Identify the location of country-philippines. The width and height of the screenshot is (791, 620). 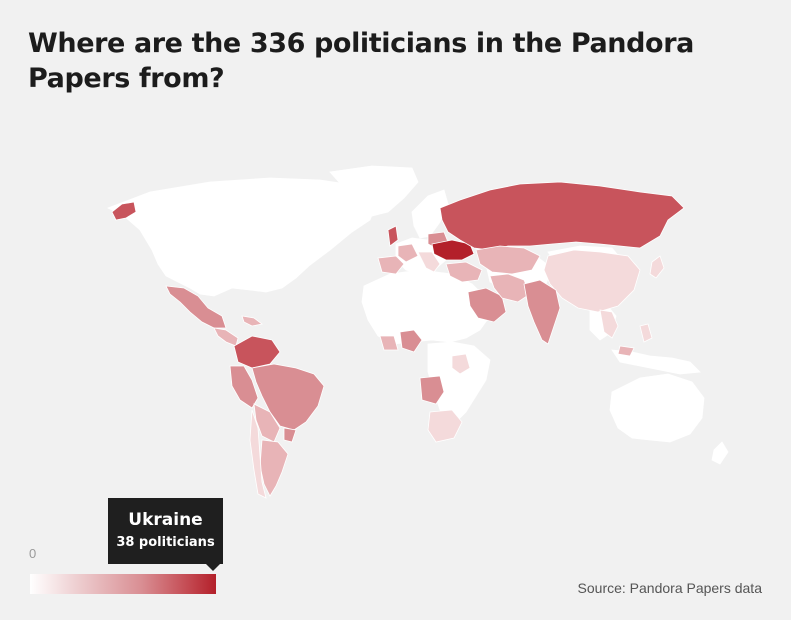
(646, 333).